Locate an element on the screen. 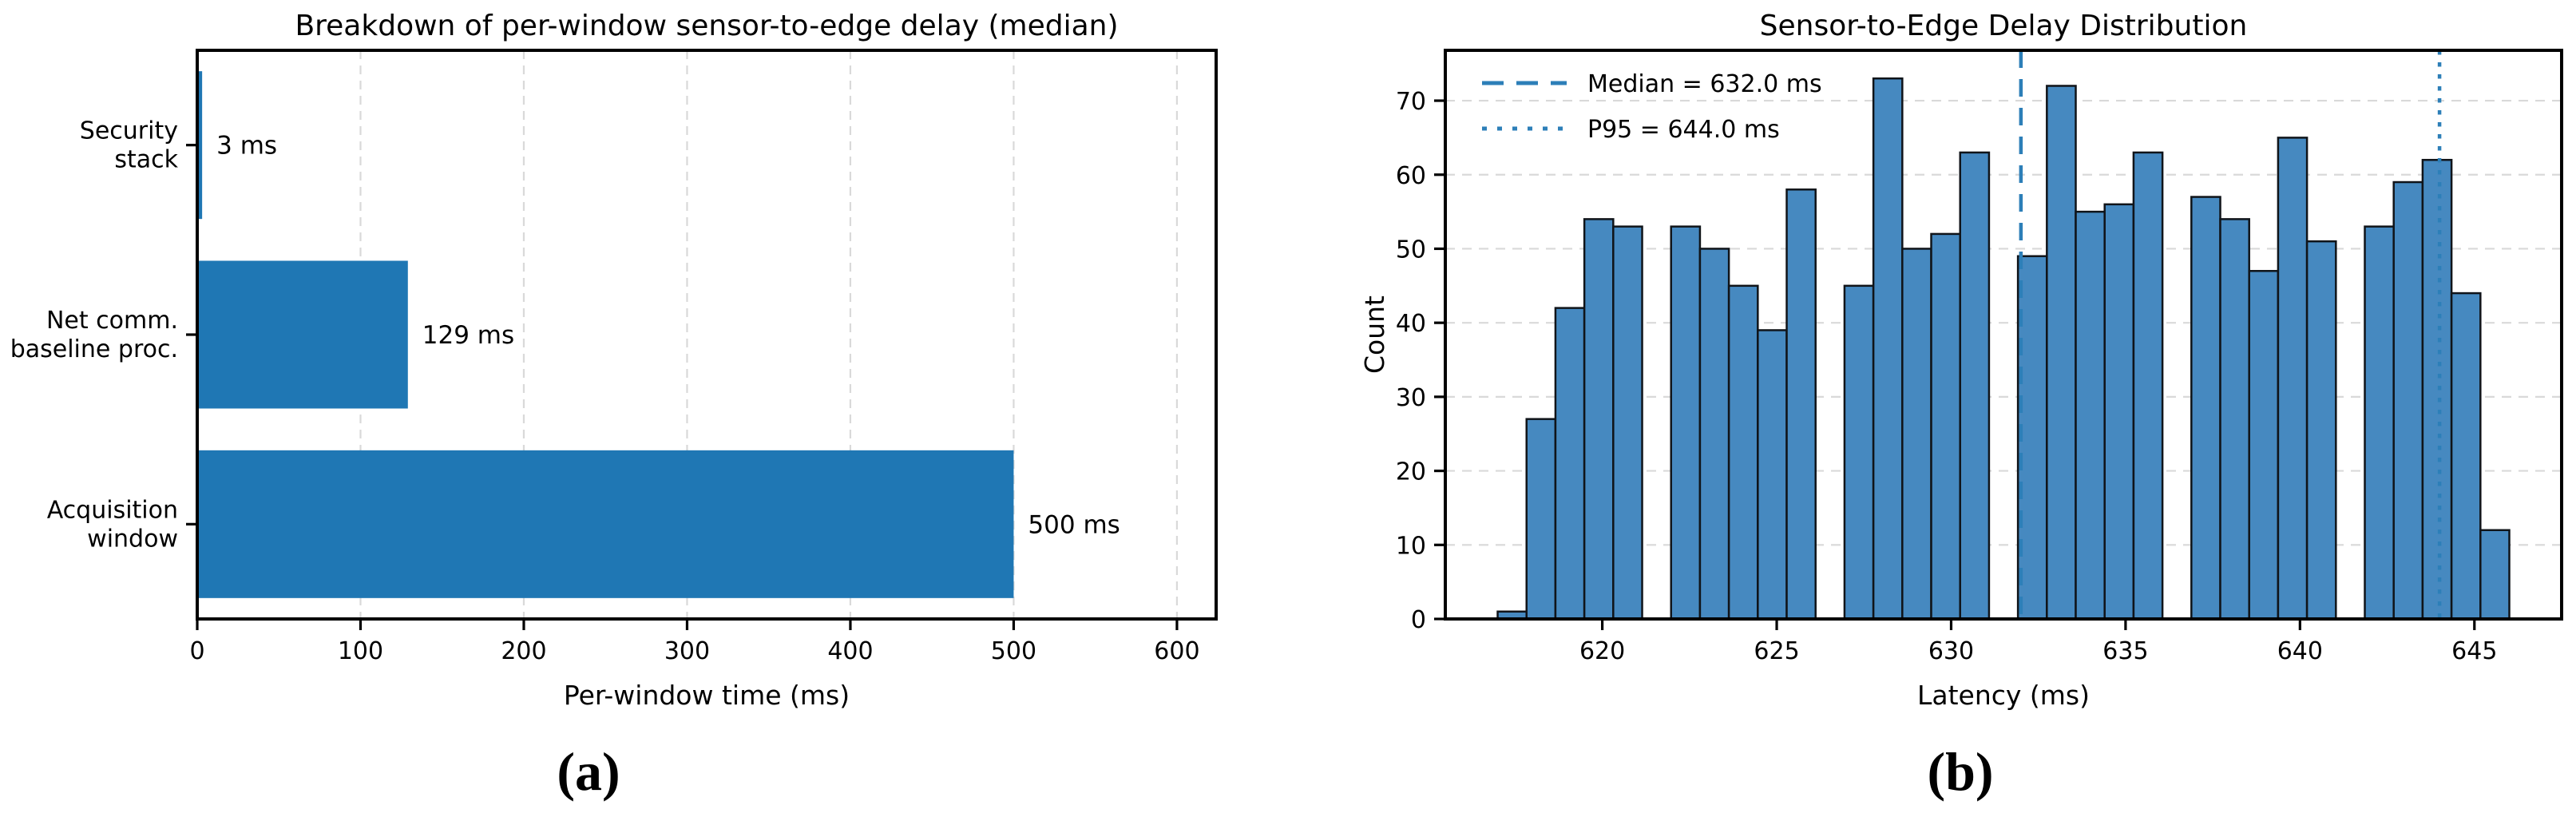 Image resolution: width=2576 pixels, height=829 pixels. y-tick-label: 30 is located at coordinates (1411, 398).